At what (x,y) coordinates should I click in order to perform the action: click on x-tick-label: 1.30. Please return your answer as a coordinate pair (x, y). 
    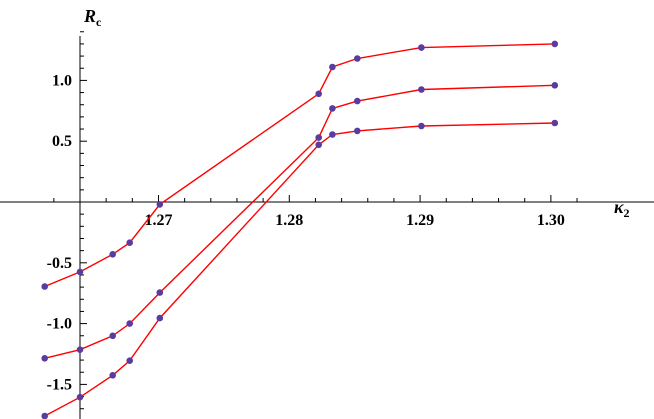
    Looking at the image, I should click on (551, 220).